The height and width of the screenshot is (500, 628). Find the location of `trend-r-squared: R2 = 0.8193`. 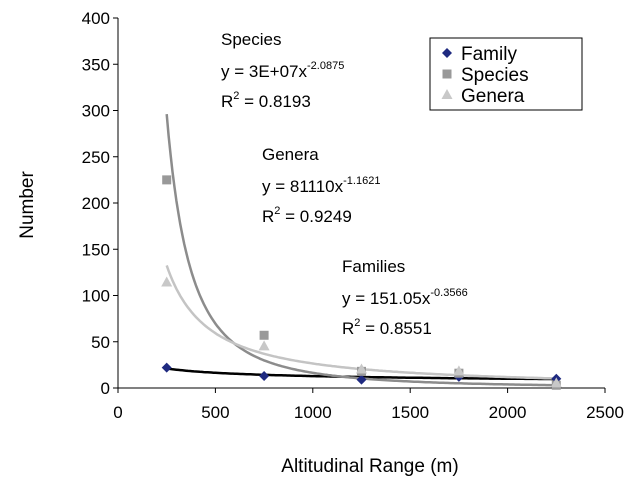

trend-r-squared: R2 = 0.8193 is located at coordinates (266, 100).